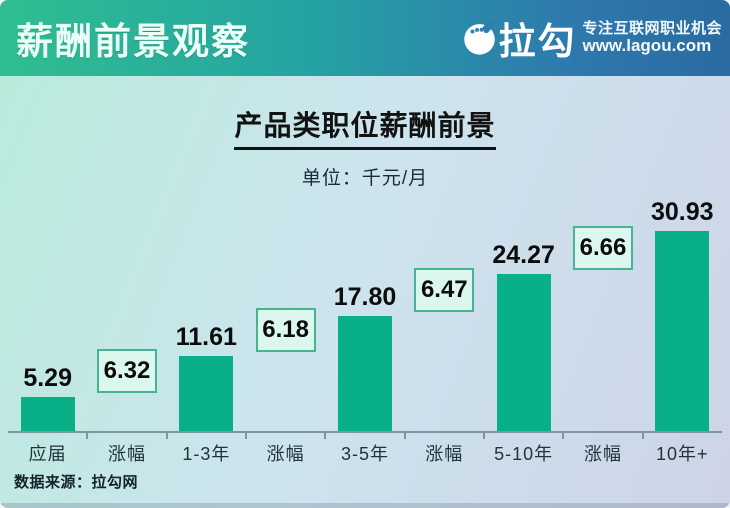 The width and height of the screenshot is (730, 508). What do you see at coordinates (47, 414) in the screenshot?
I see `bar-应届` at bounding box center [47, 414].